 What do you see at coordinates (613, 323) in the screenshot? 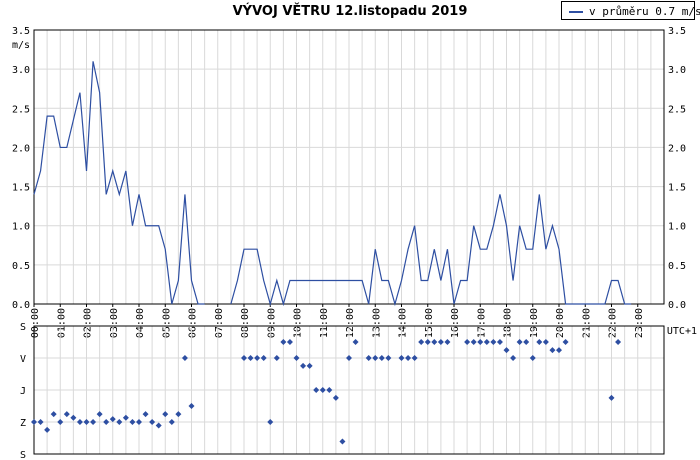
I see `x-tick-label: 22:00` at bounding box center [613, 323].